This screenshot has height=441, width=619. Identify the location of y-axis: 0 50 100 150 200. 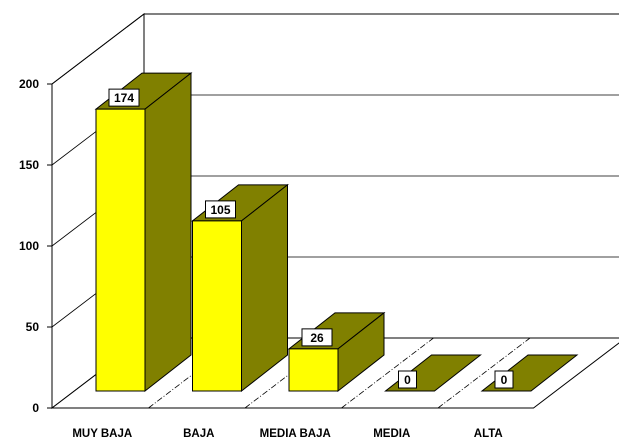
(36, 246).